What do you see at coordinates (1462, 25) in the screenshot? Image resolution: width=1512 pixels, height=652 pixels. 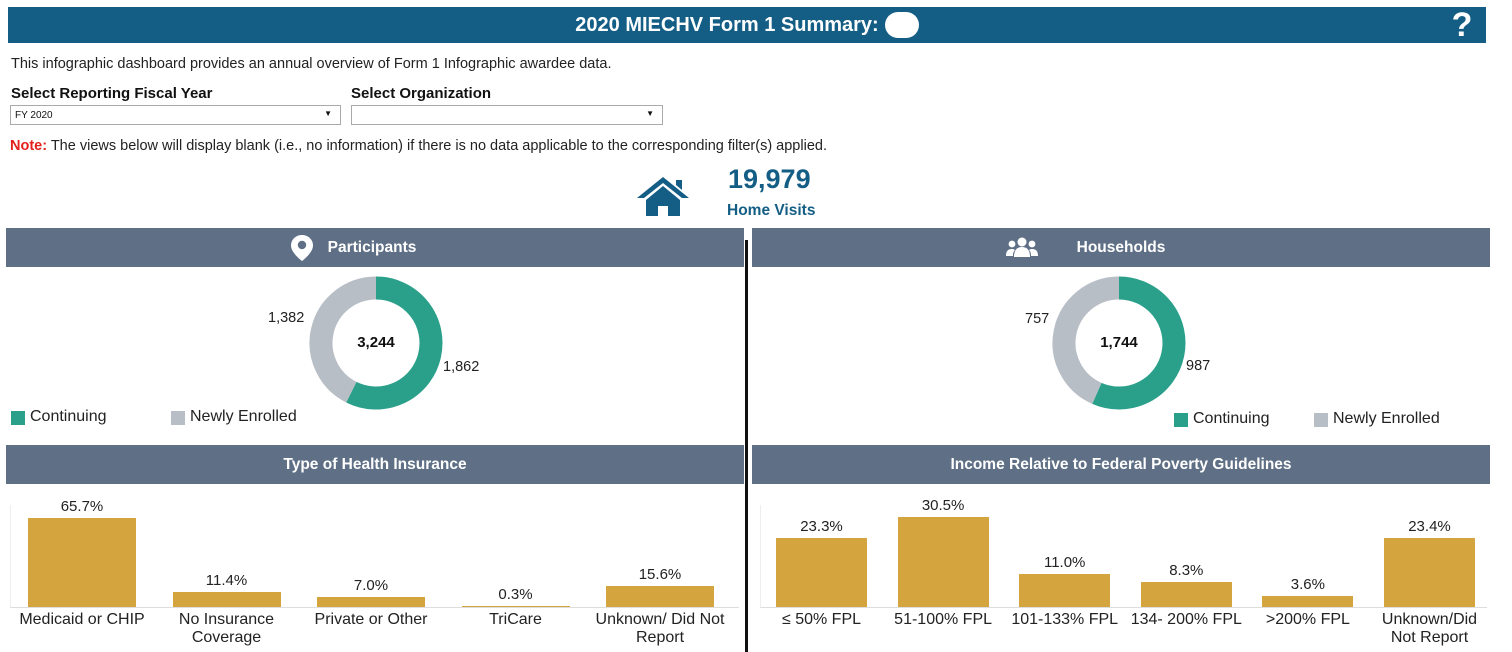 I see `help-icon: ?` at bounding box center [1462, 25].